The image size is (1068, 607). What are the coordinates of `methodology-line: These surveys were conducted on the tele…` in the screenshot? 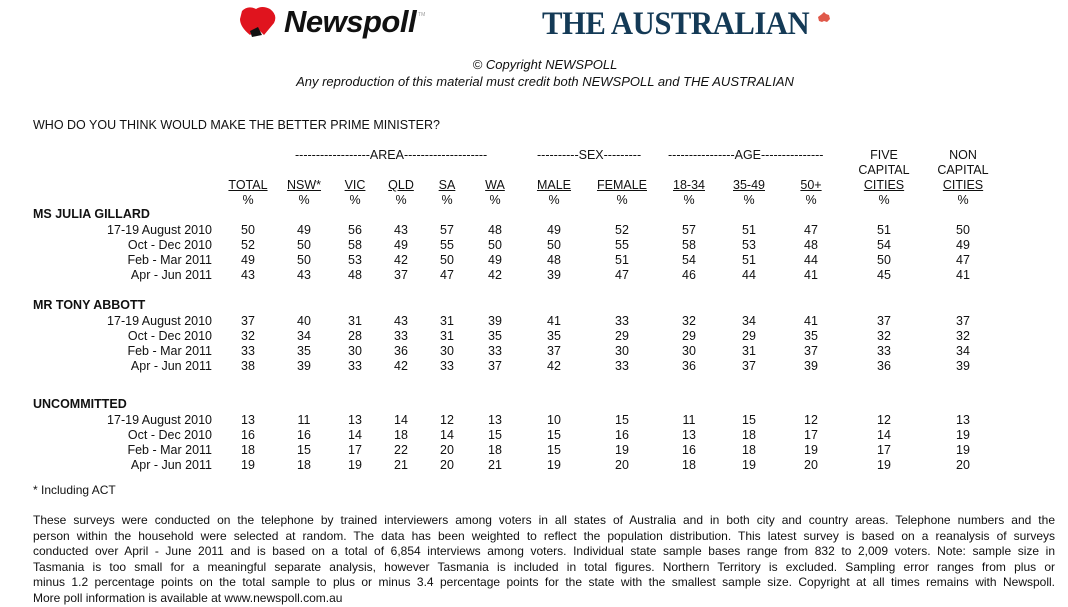 It's located at (544, 520).